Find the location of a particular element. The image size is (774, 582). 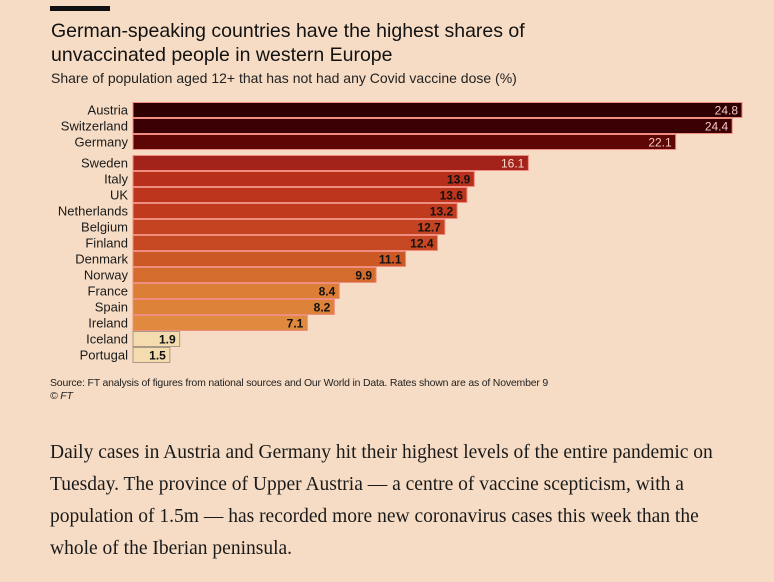

data-label: 13.9 is located at coordinates (459, 180).